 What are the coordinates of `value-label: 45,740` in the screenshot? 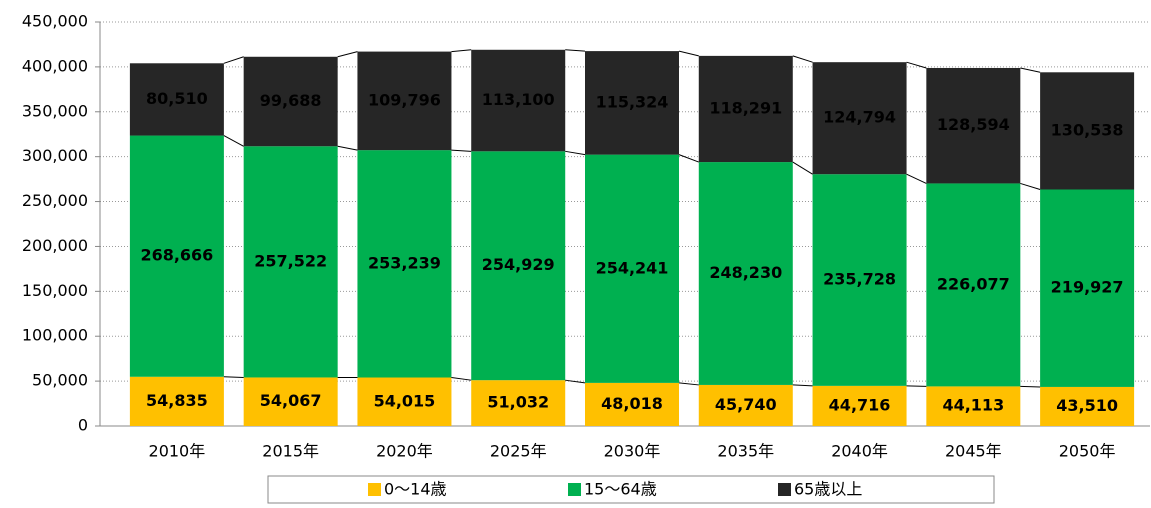 It's located at (746, 404).